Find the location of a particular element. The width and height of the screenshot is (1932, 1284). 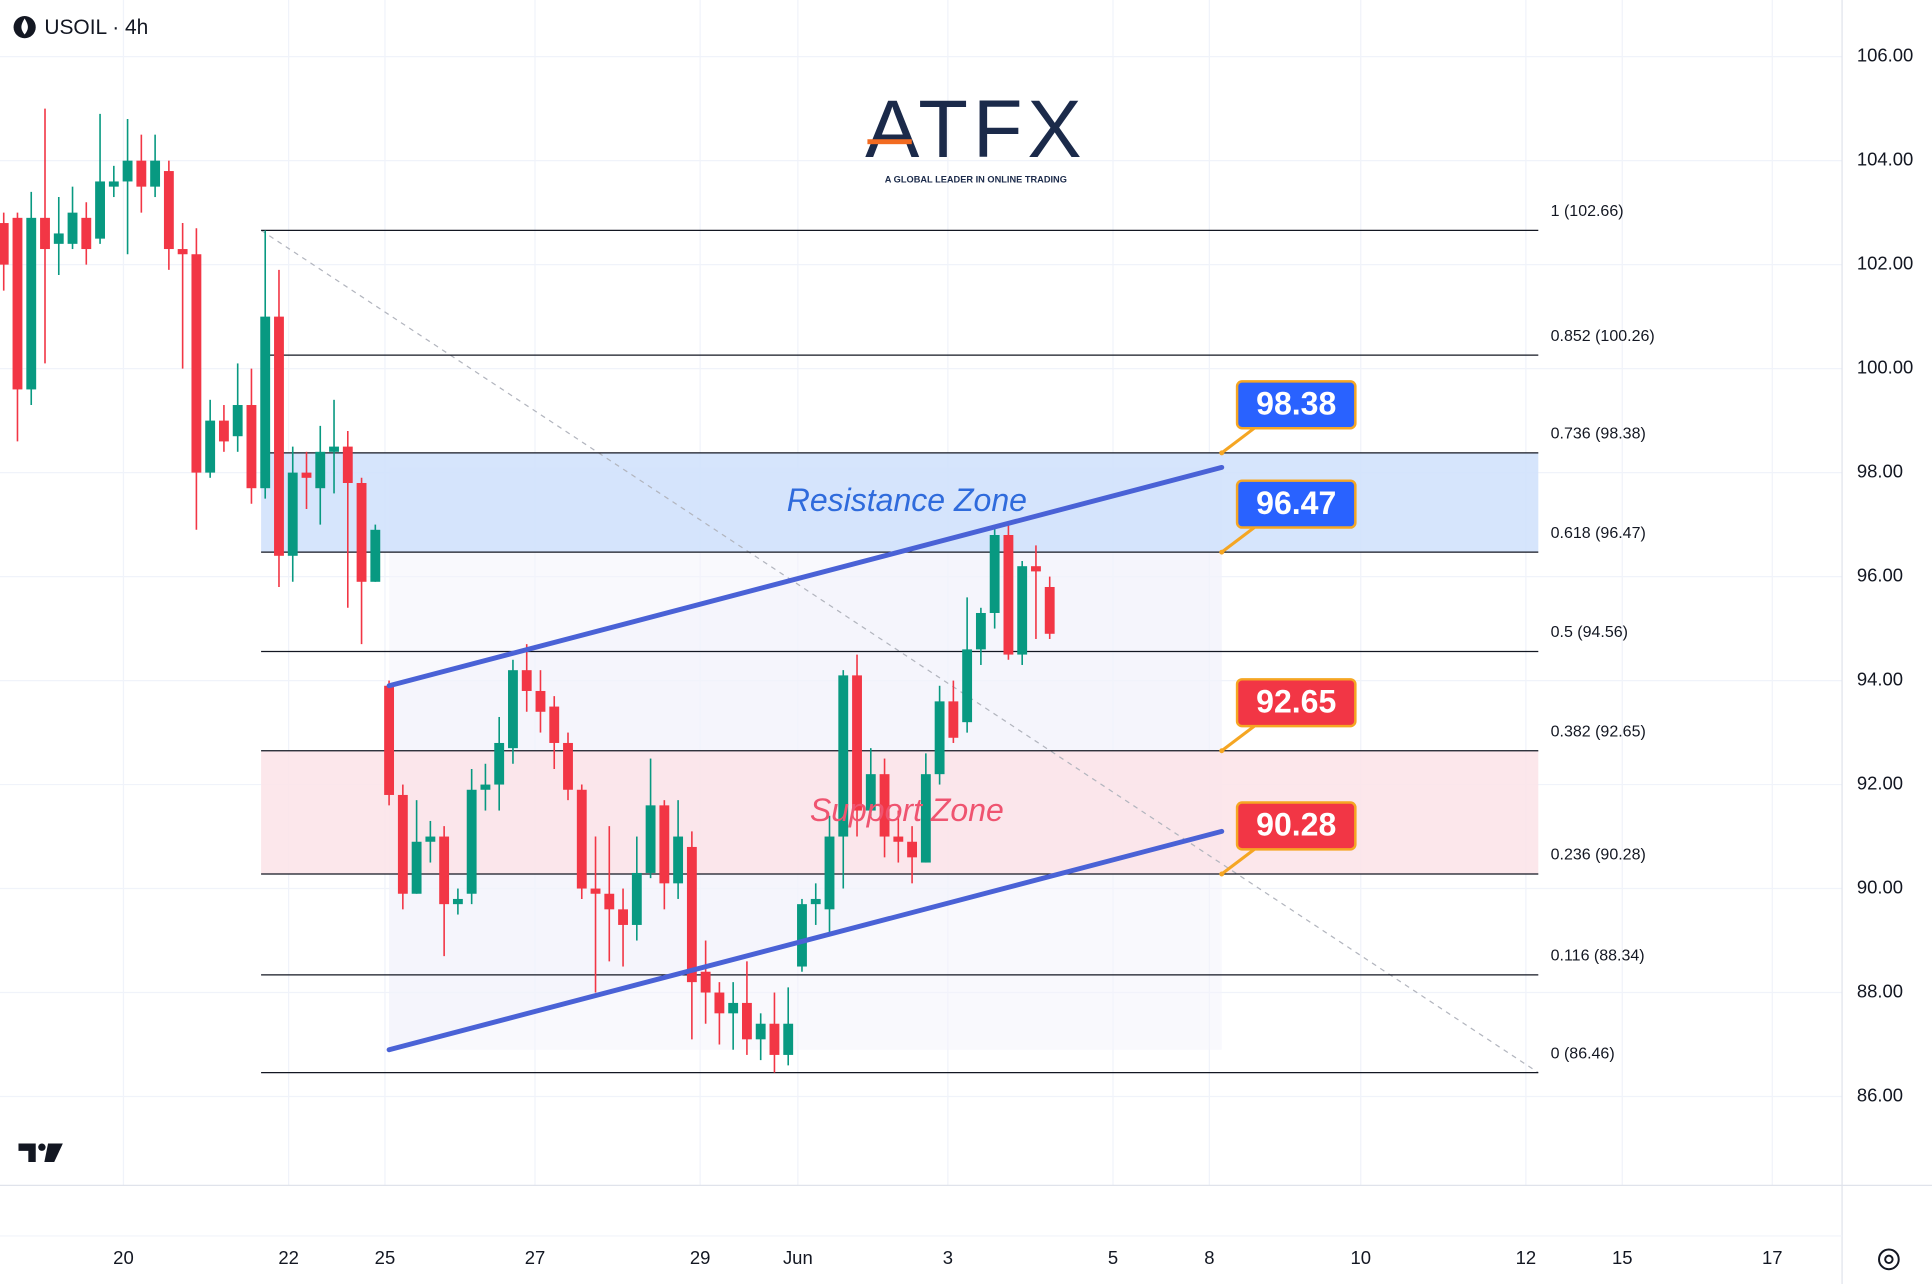

x-tick-label: 8 is located at coordinates (1209, 1257).